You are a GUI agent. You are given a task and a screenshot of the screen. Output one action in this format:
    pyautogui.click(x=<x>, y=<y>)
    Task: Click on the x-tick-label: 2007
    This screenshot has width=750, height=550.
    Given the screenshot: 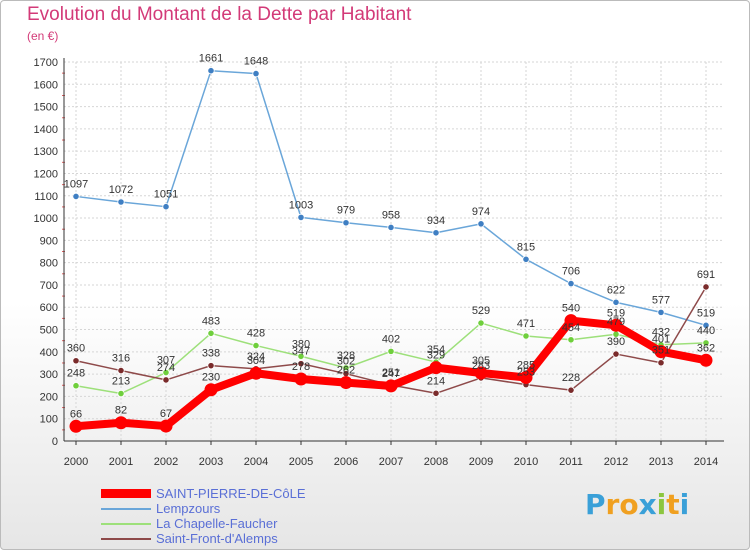 What is the action you would take?
    pyautogui.click(x=391, y=462)
    